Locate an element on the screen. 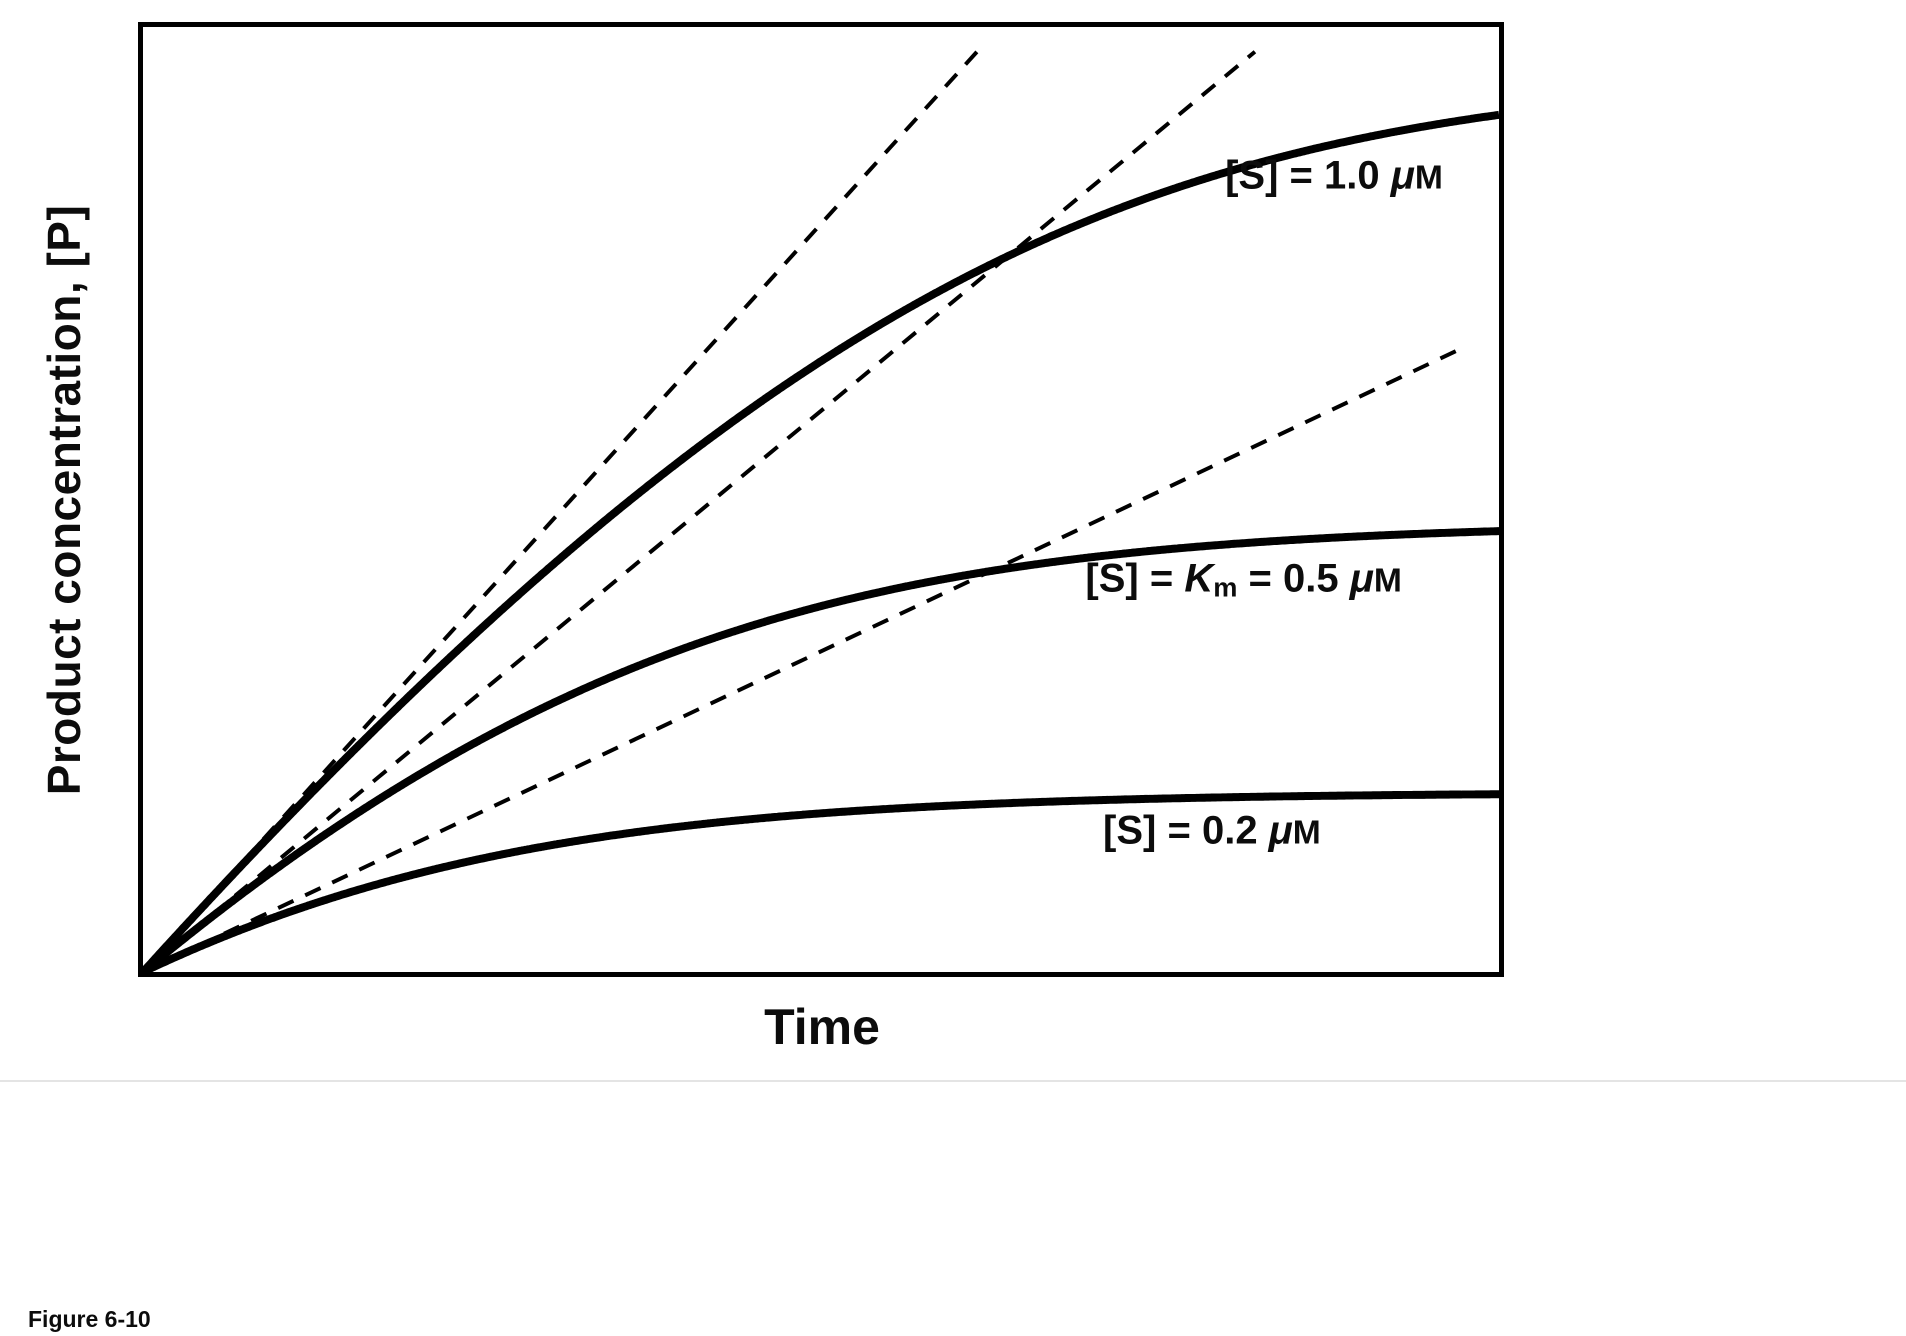 This screenshot has width=1906, height=1336. figure-caption: Figure 6-10 is located at coordinates (89, 1319).